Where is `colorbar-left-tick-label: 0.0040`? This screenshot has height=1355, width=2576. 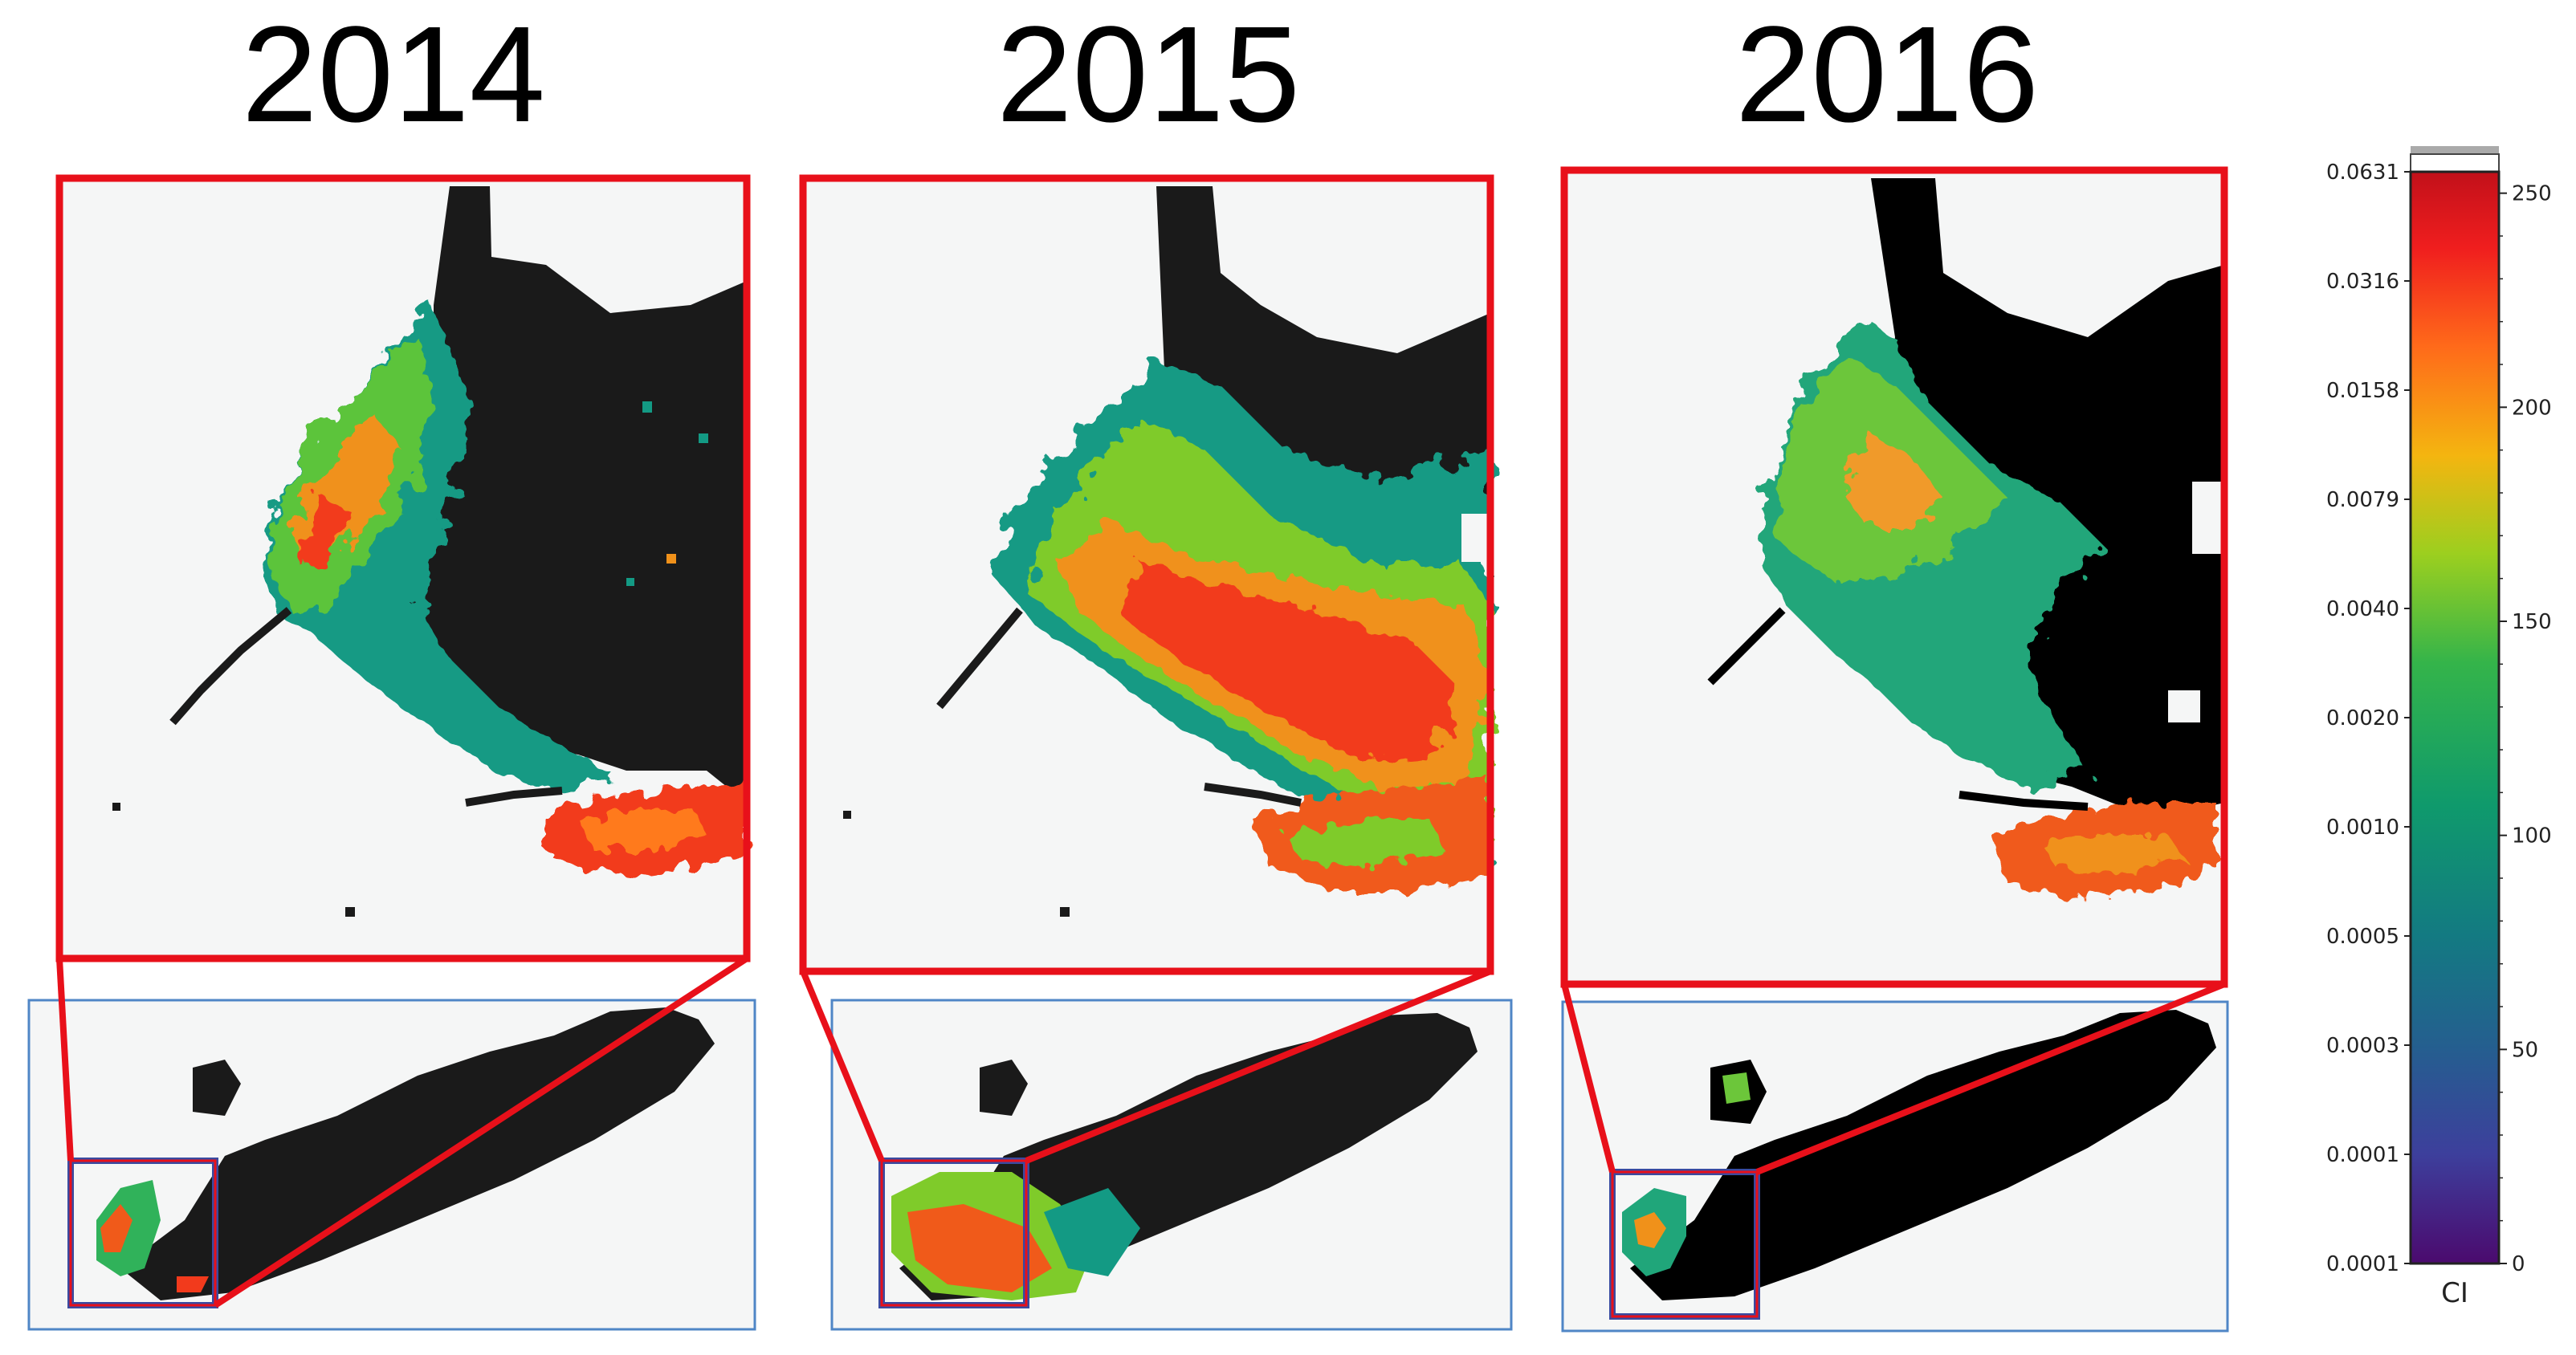
colorbar-left-tick-label: 0.0040 is located at coordinates (2362, 609).